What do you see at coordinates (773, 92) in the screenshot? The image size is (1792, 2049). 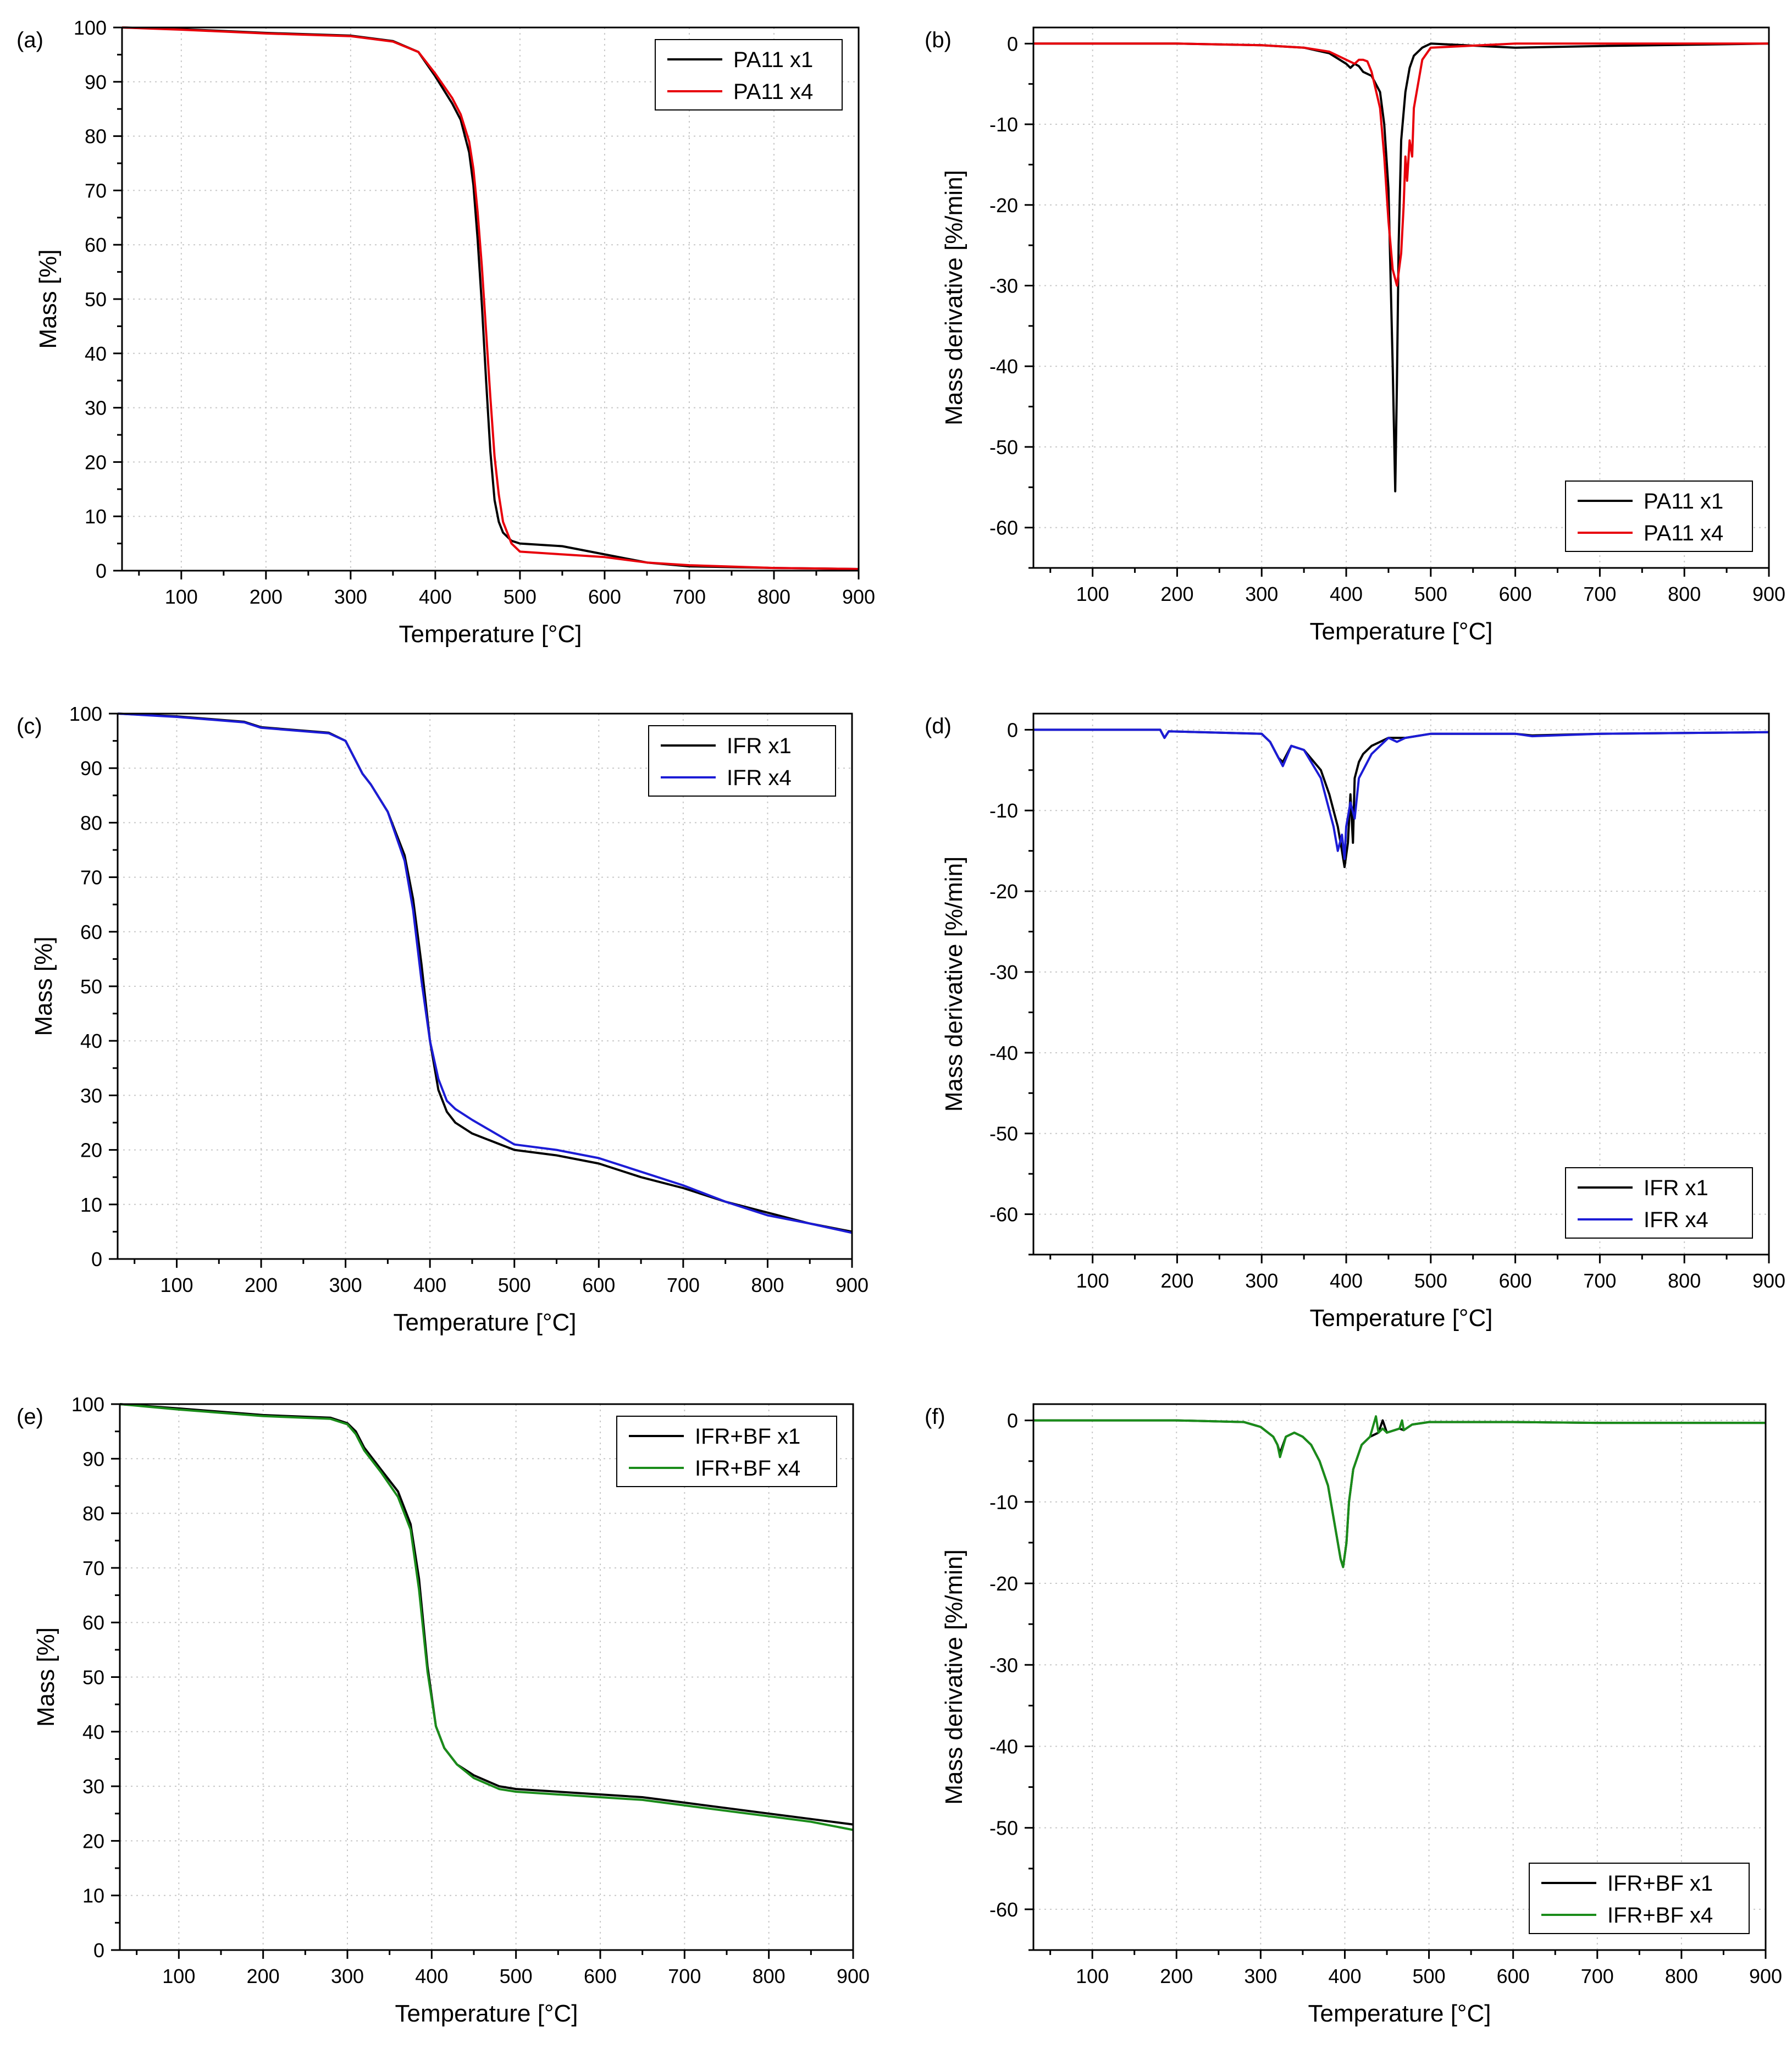 I see `legend-entry: PA11 x4` at bounding box center [773, 92].